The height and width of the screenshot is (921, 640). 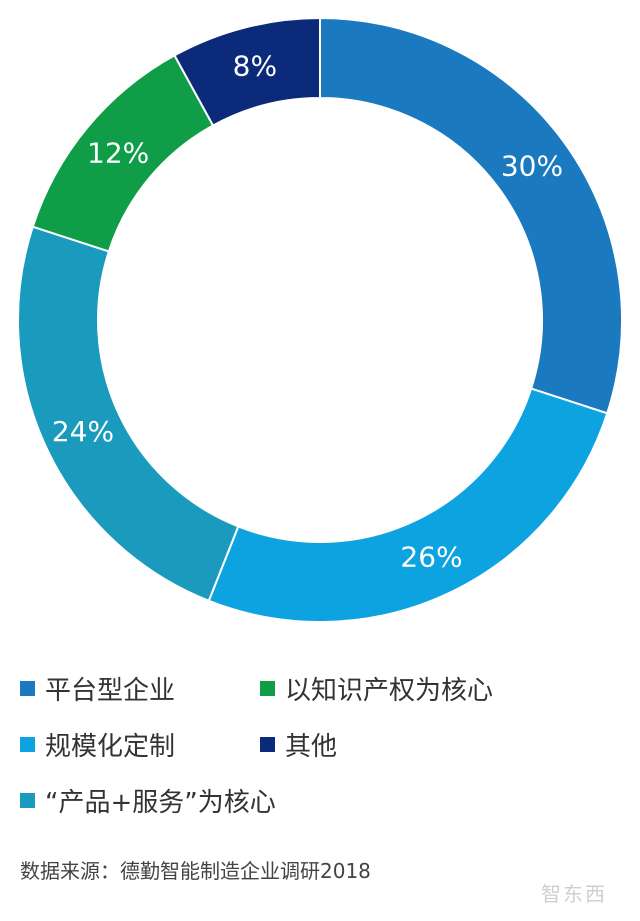 I want to click on legend-item-product-service: “产品+服务”为核心, so click(x=148, y=800).